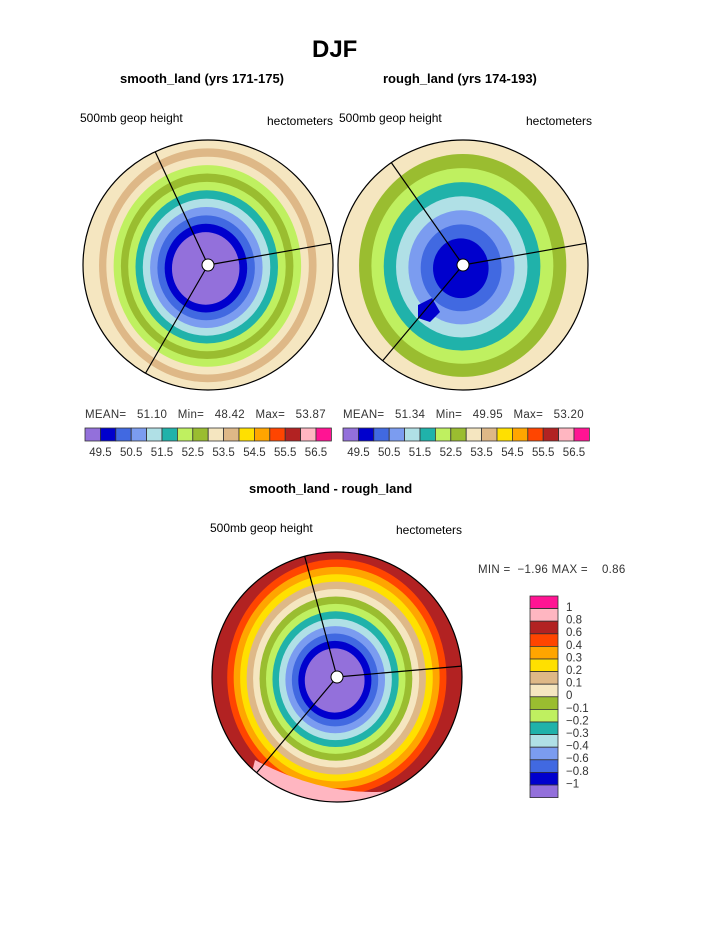 Image resolution: width=723 pixels, height=935 pixels. Describe the element at coordinates (577, 747) in the screenshot. I see `colorbar-tick-label: −0.4` at that location.